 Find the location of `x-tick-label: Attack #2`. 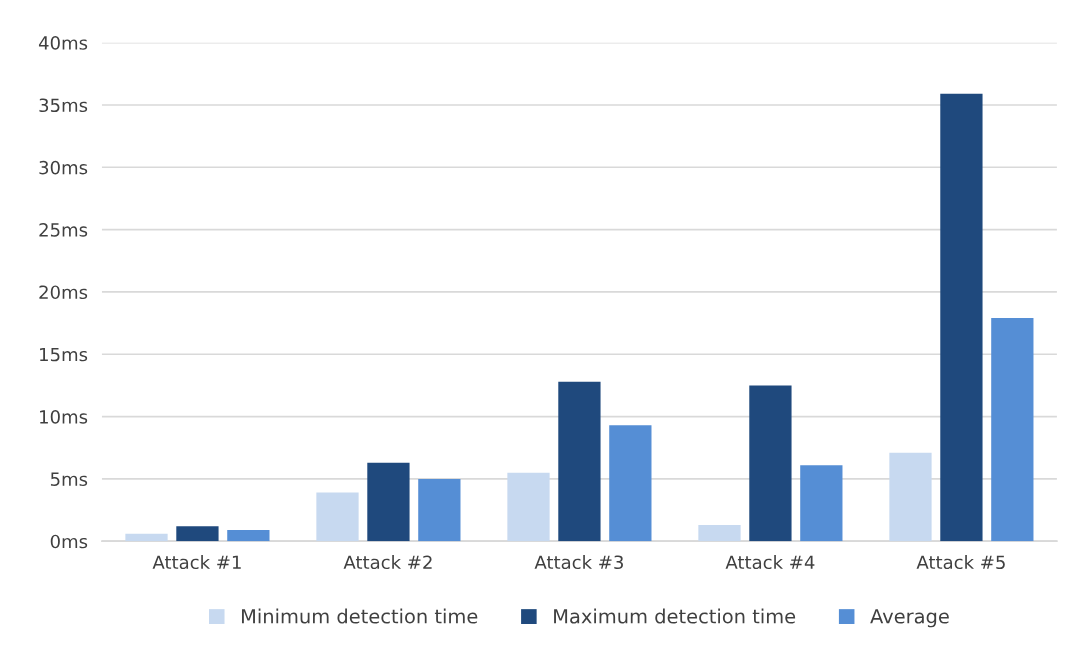

x-tick-label: Attack #2 is located at coordinates (387, 562).